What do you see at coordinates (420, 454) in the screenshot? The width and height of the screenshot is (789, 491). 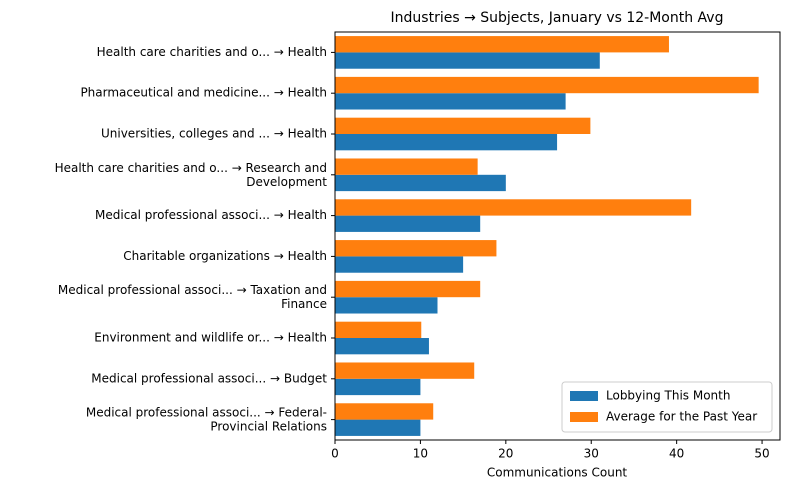 I see `x-tick-label: 10` at bounding box center [420, 454].